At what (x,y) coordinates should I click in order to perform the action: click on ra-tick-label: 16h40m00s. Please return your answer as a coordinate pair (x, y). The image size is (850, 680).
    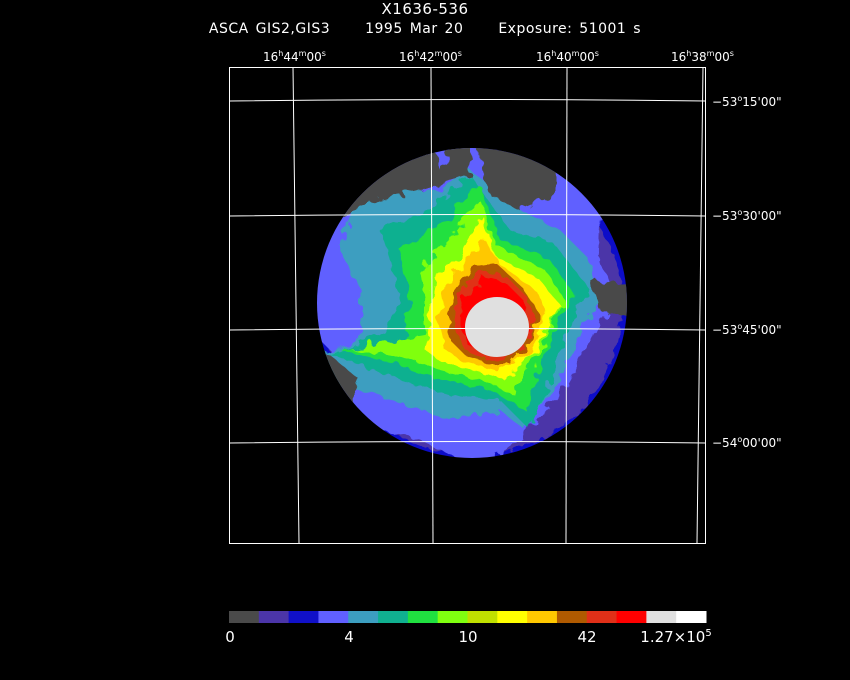
    Looking at the image, I should click on (567, 56).